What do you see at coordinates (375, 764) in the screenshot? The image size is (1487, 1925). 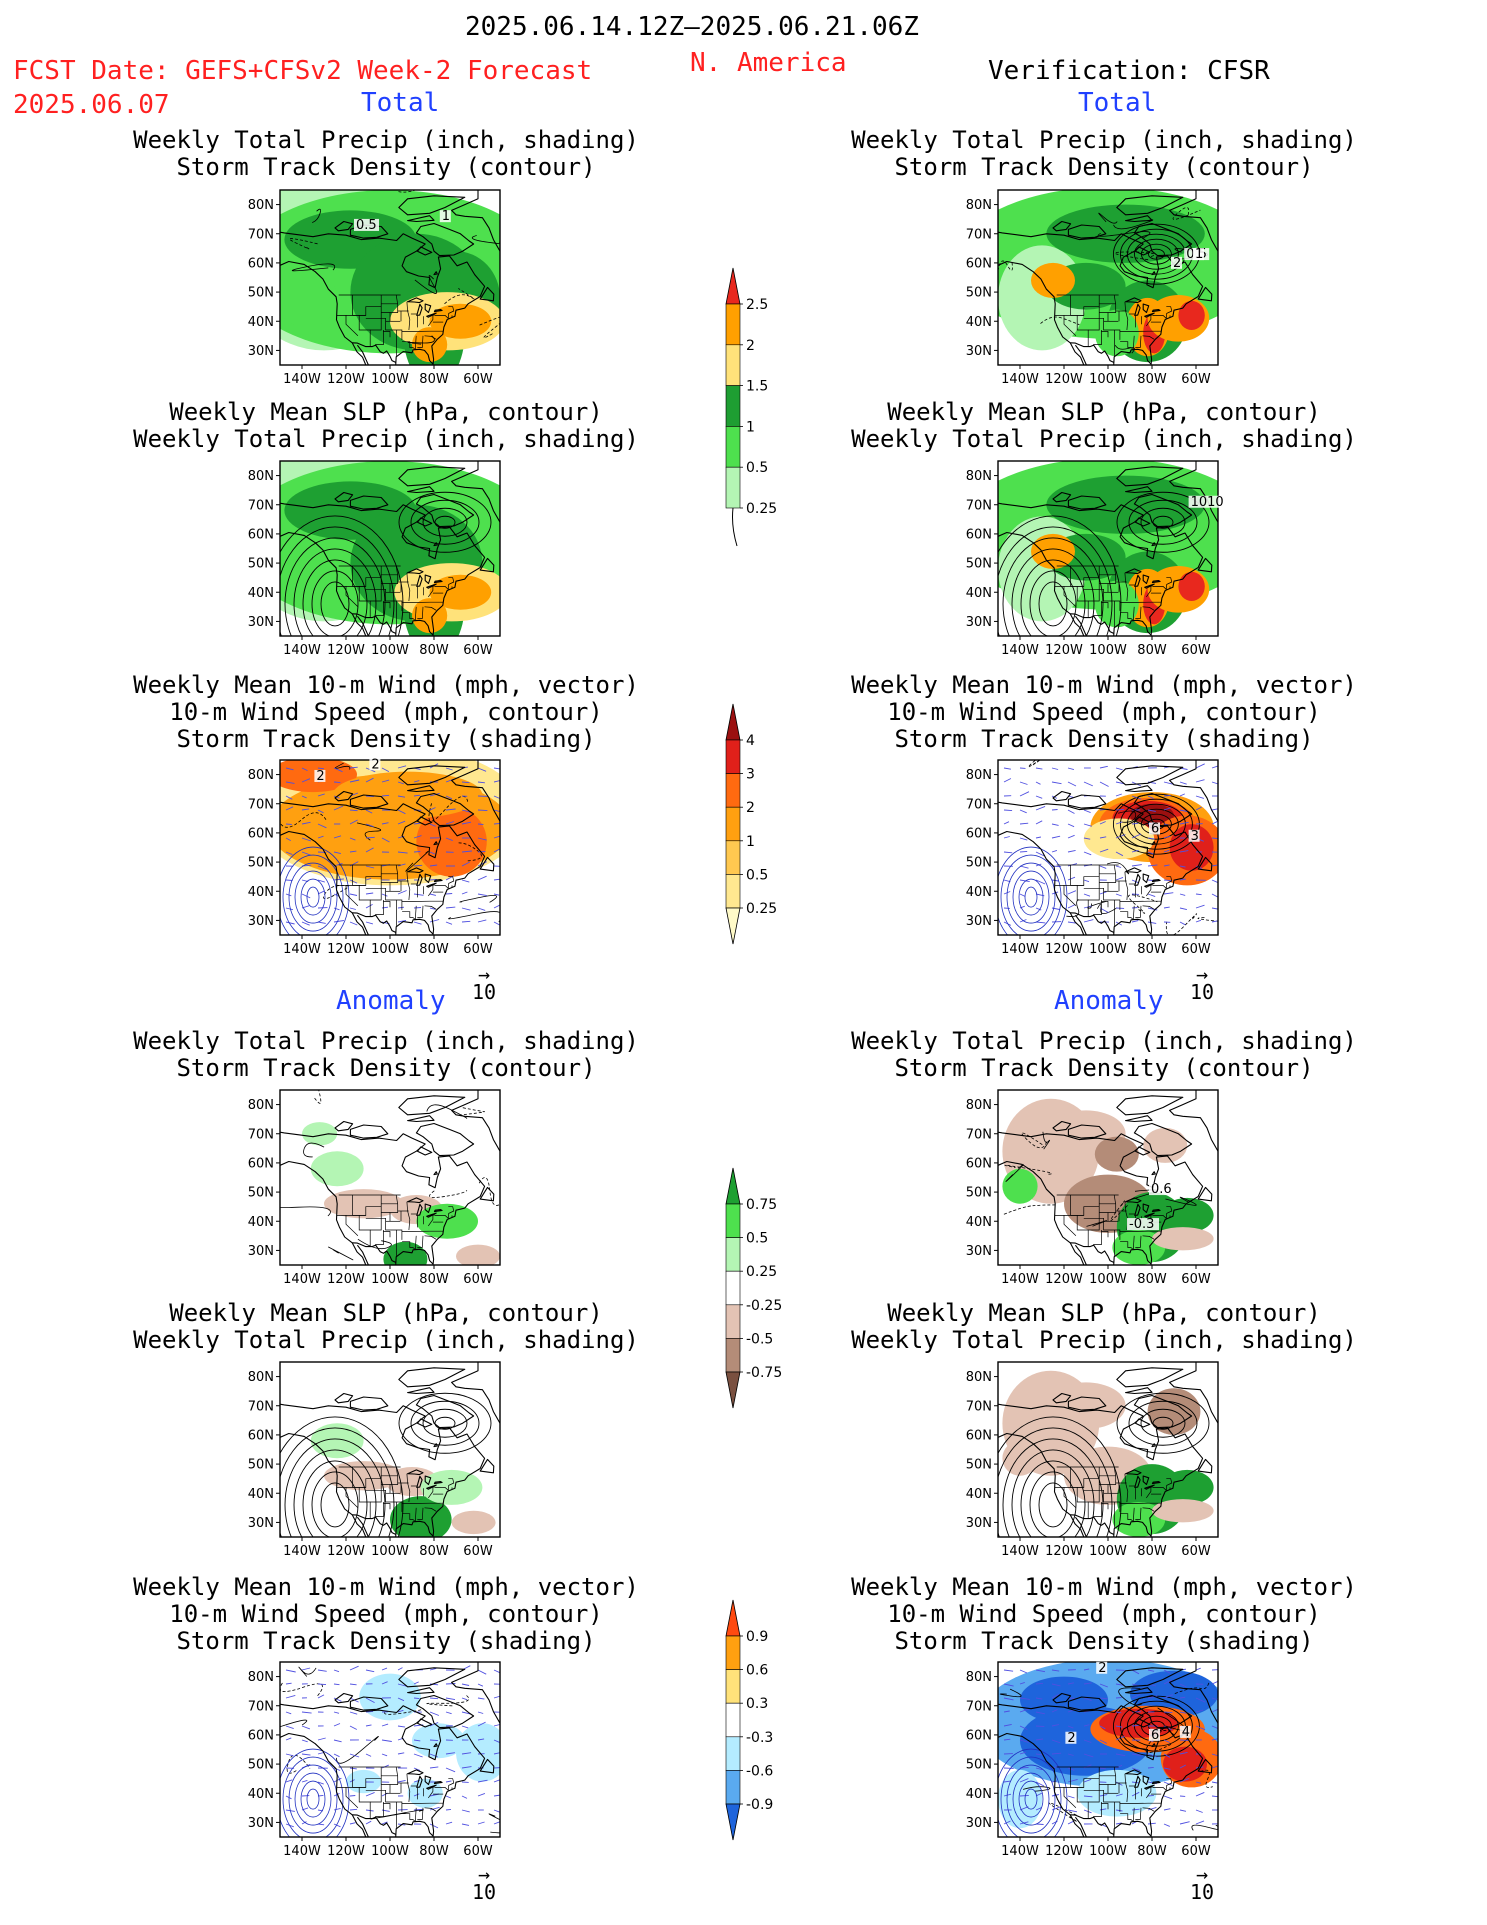 I see `contour-label-bg` at bounding box center [375, 764].